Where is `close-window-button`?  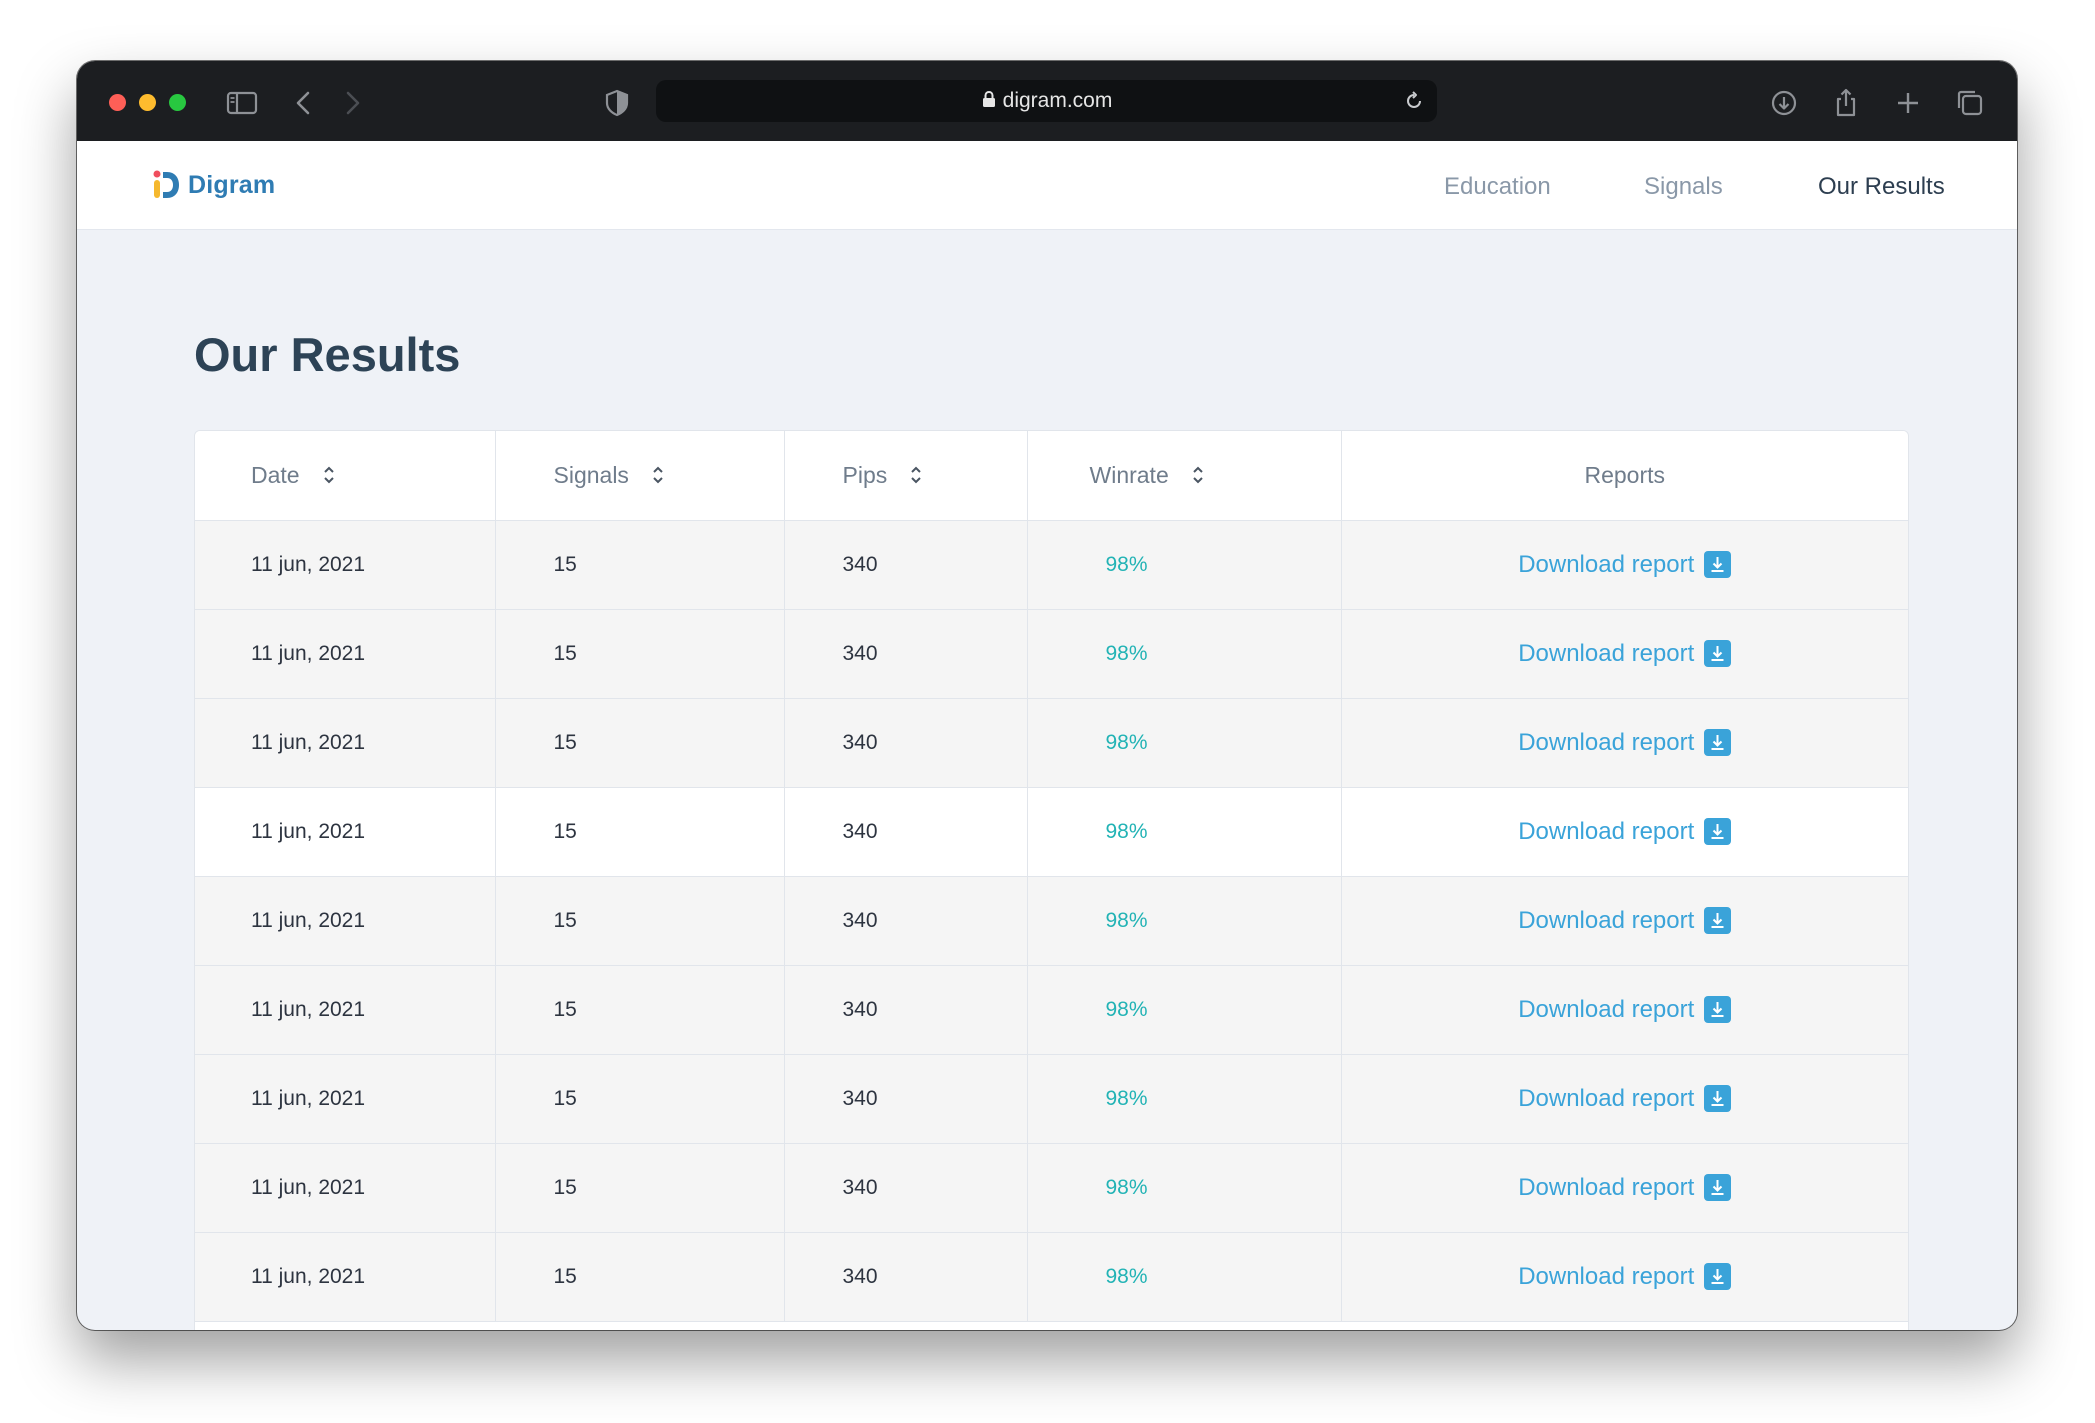
close-window-button is located at coordinates (117, 102).